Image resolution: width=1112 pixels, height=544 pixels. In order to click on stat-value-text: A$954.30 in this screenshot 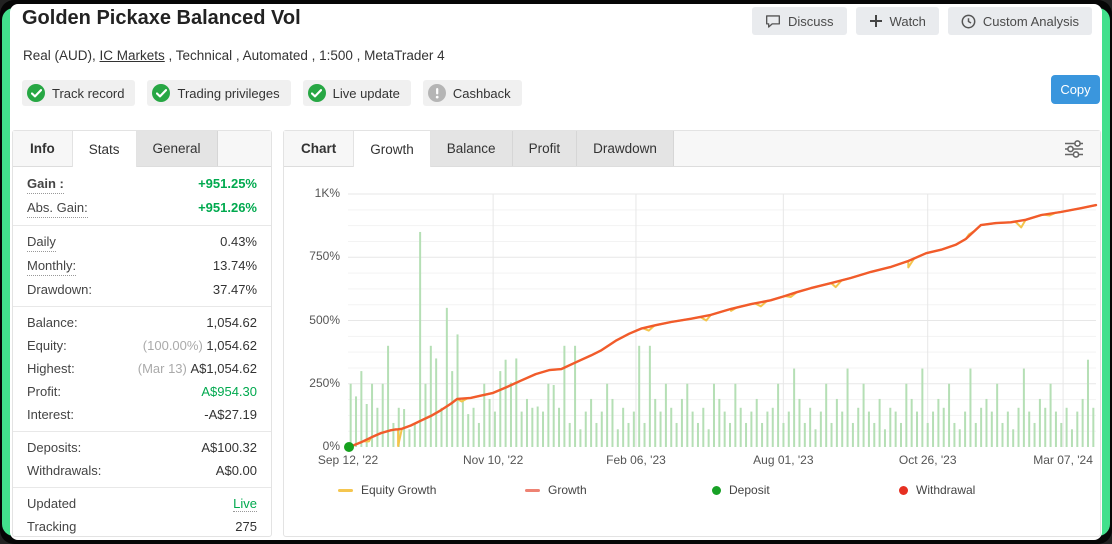, I will do `click(229, 391)`.